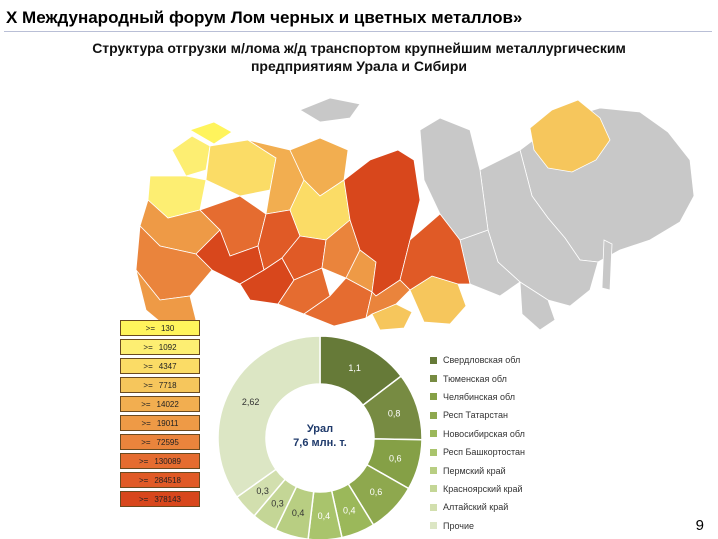  Describe the element at coordinates (167, 347) in the screenshot. I see `legend-value: 1092` at that location.